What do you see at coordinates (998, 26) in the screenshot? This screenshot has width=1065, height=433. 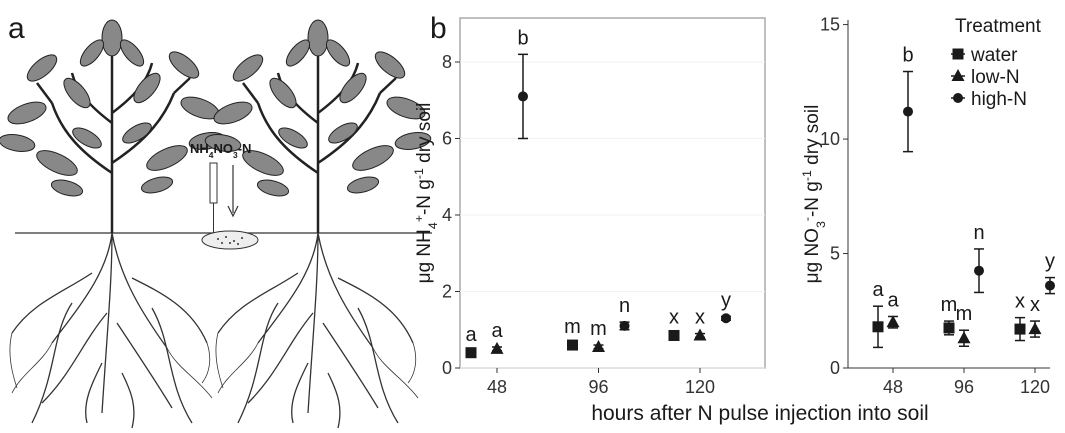 I see `legend-title: Treatment` at bounding box center [998, 26].